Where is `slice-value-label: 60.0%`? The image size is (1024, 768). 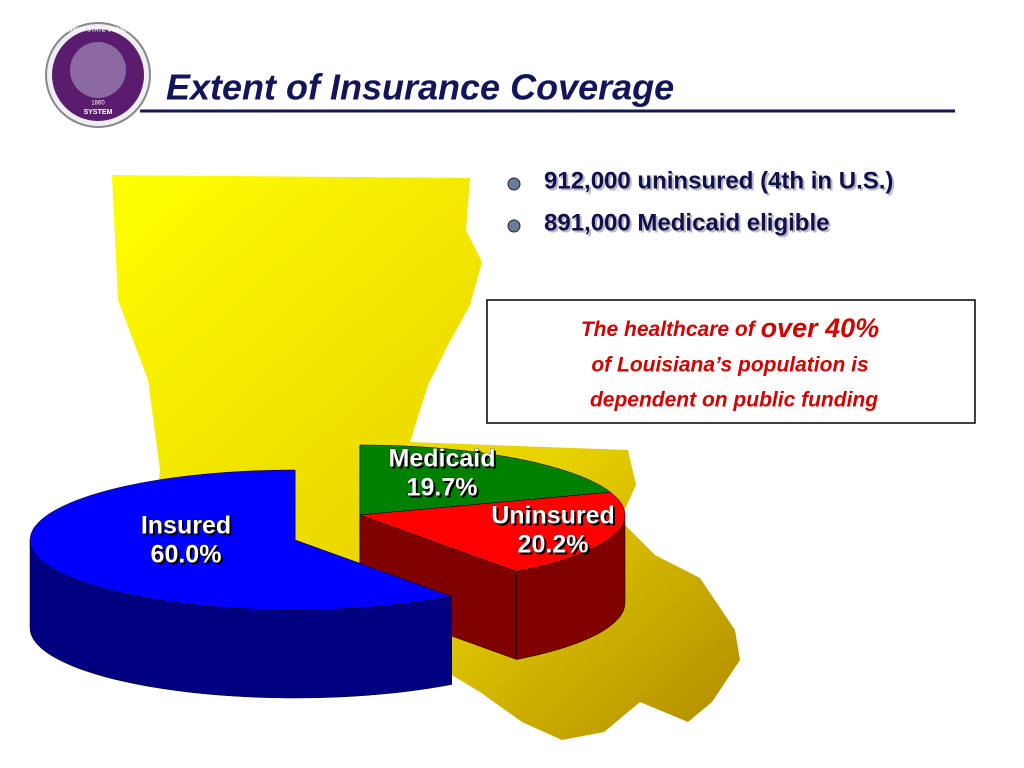 slice-value-label: 60.0% is located at coordinates (186, 555).